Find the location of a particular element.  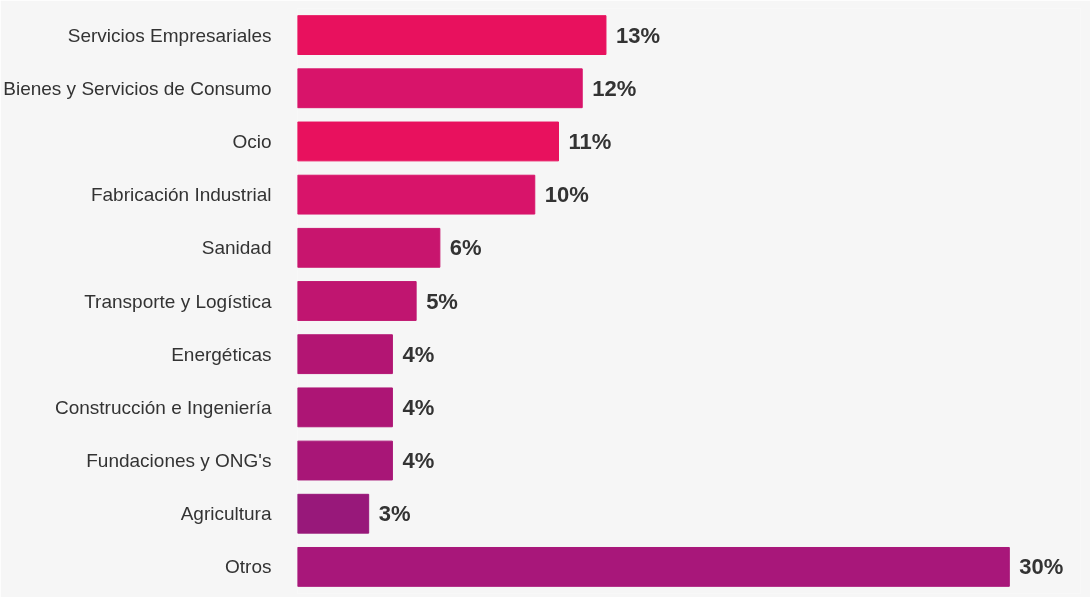

data-label: 3% is located at coordinates (394, 514).